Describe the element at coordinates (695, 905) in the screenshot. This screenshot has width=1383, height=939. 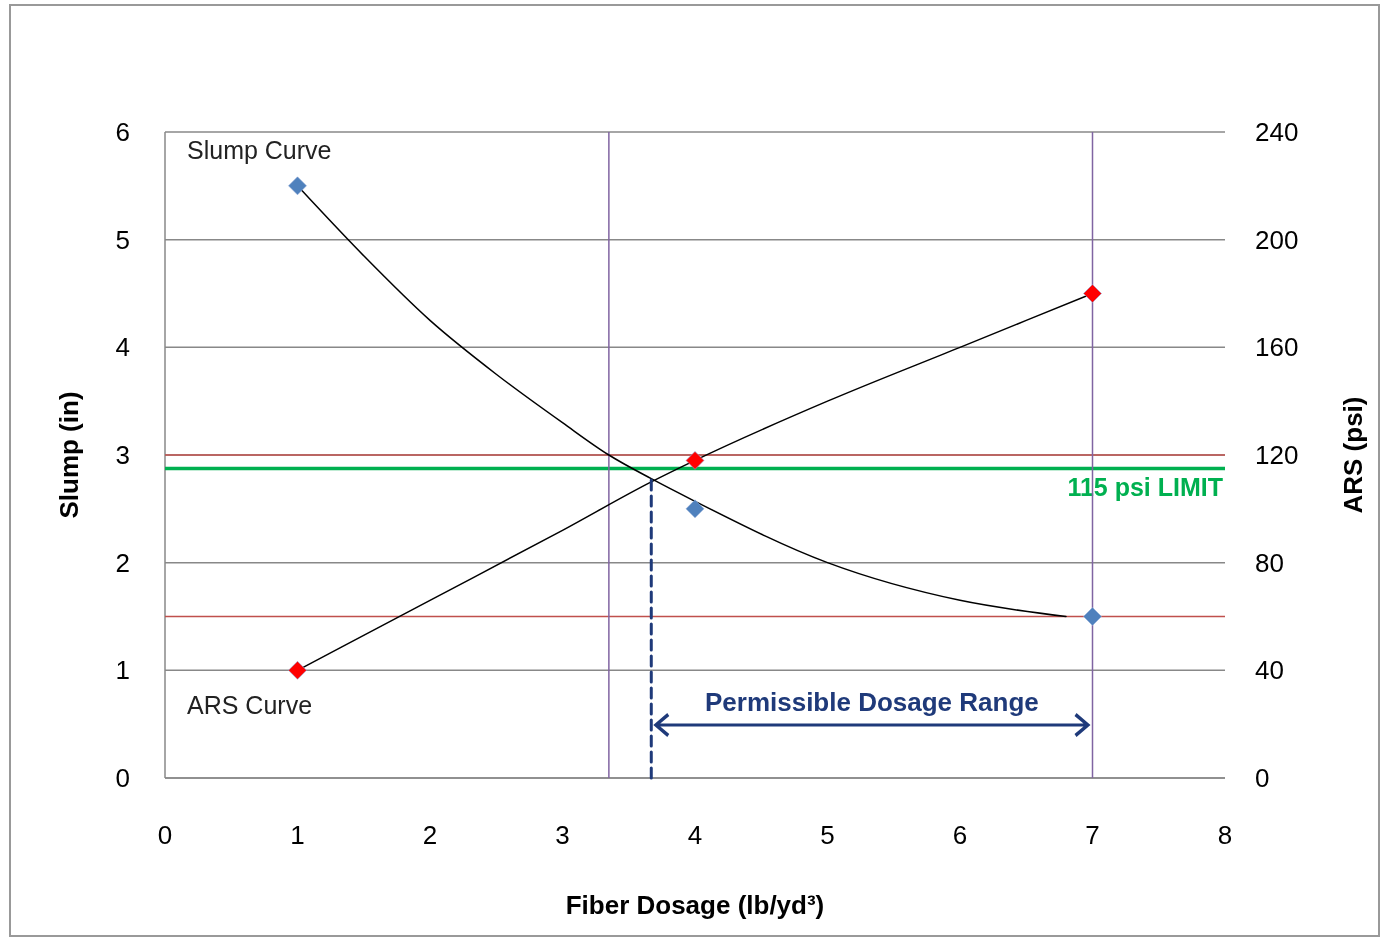
I see `x-axis-title: Fiber Dosage (lb/yd³)` at that location.